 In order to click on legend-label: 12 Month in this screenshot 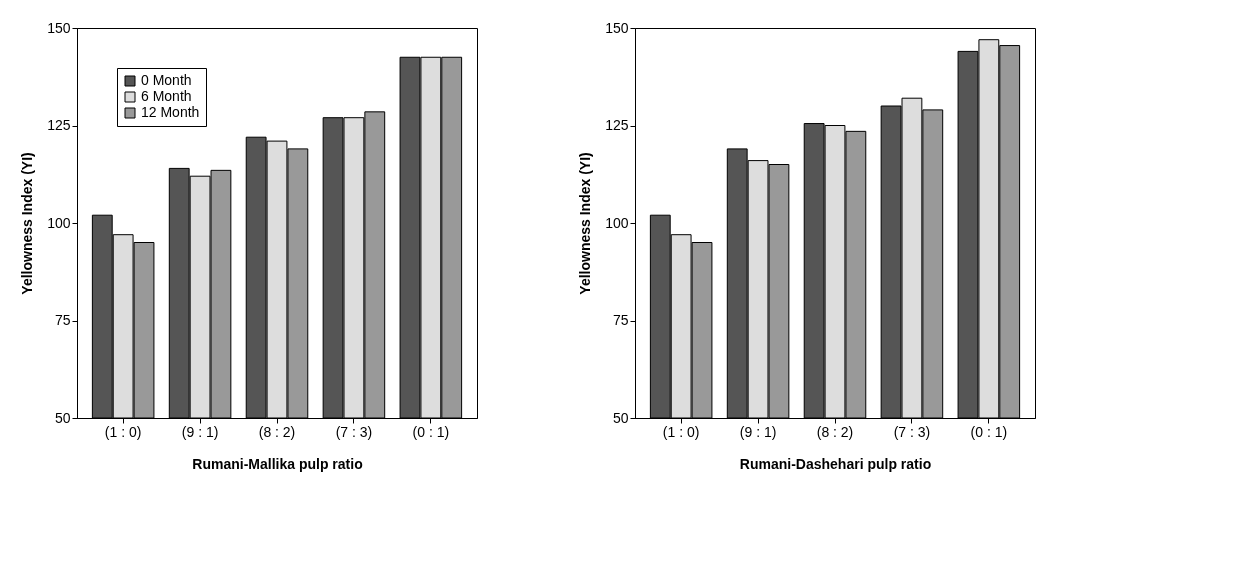, I will do `click(170, 112)`.